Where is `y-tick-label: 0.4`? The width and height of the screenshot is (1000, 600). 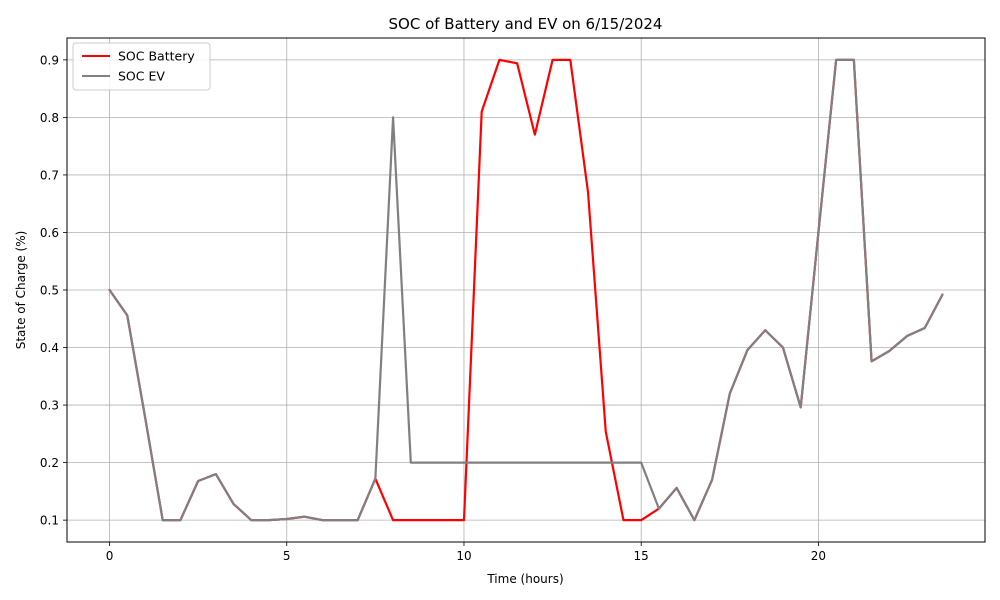
y-tick-label: 0.4 is located at coordinates (49, 348).